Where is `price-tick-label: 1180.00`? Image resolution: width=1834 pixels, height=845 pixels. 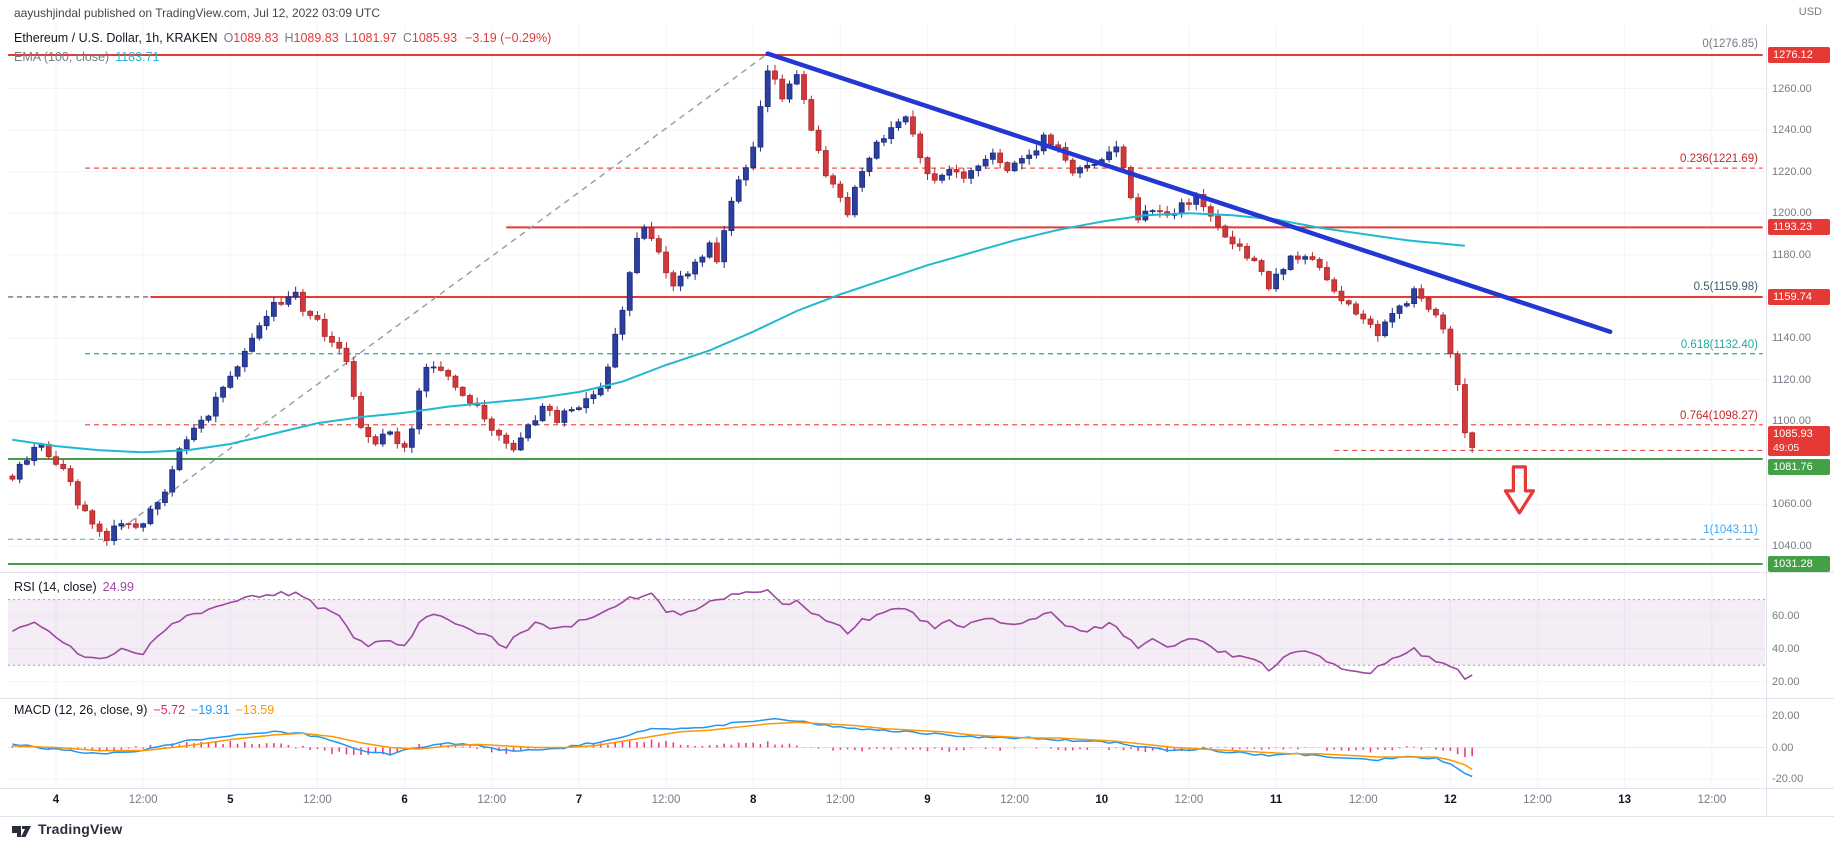
price-tick-label: 1180.00 is located at coordinates (1791, 254).